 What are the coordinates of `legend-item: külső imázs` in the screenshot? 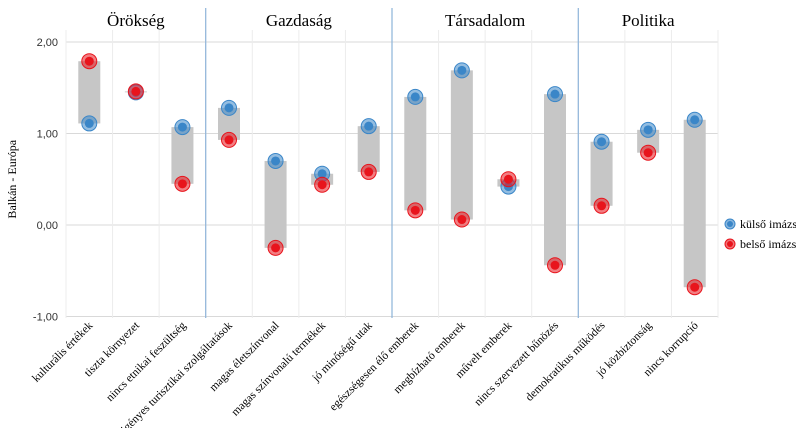 It's located at (760, 224).